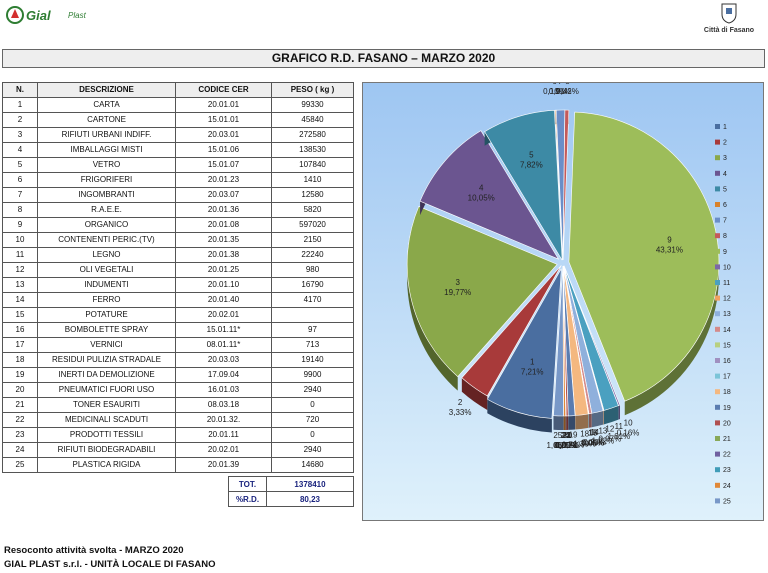  Describe the element at coordinates (106, 165) in the screenshot. I see `row-description: VETRO` at that location.